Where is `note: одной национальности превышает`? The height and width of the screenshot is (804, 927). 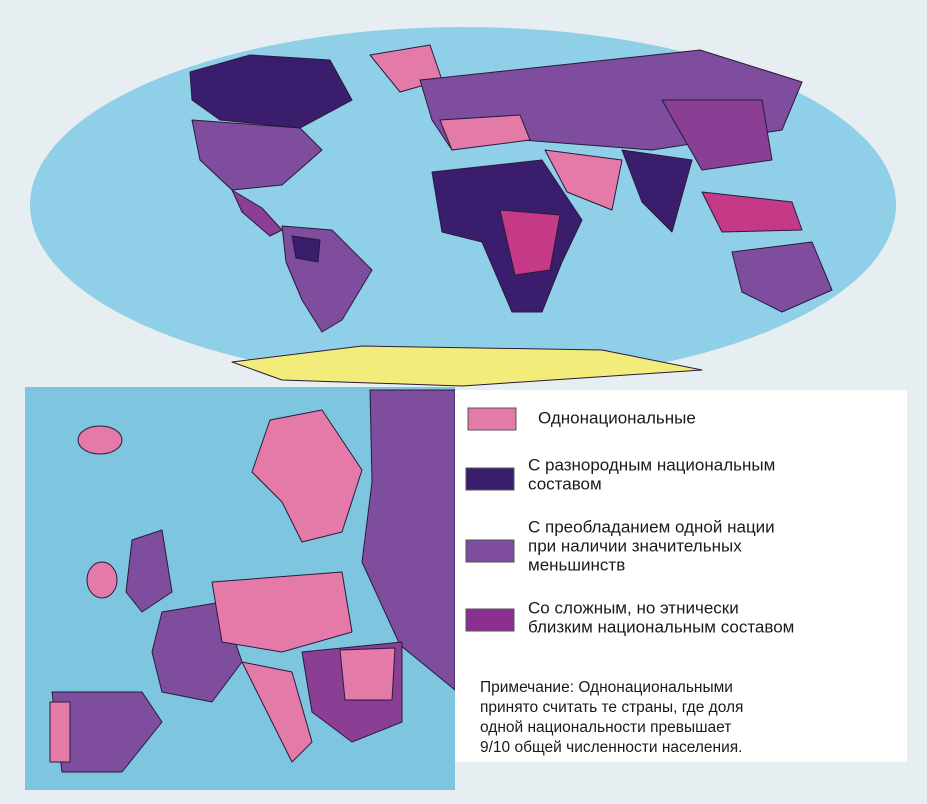
note: одной национальности превышает is located at coordinates (605, 727).